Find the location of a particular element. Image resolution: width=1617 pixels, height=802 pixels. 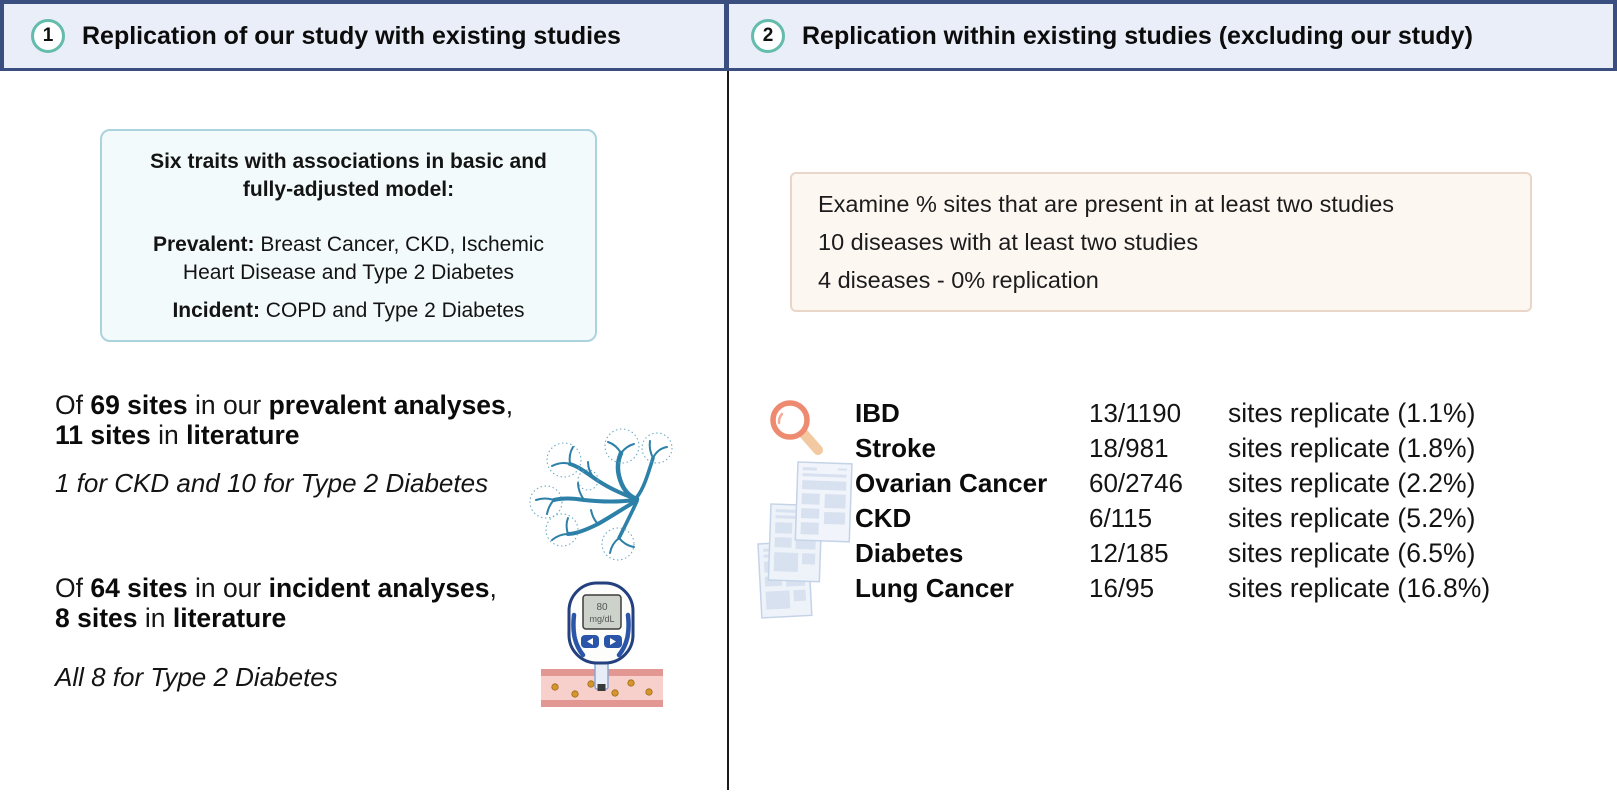

glucose-meter-icon: 80 mg/dL is located at coordinates (602, 644).